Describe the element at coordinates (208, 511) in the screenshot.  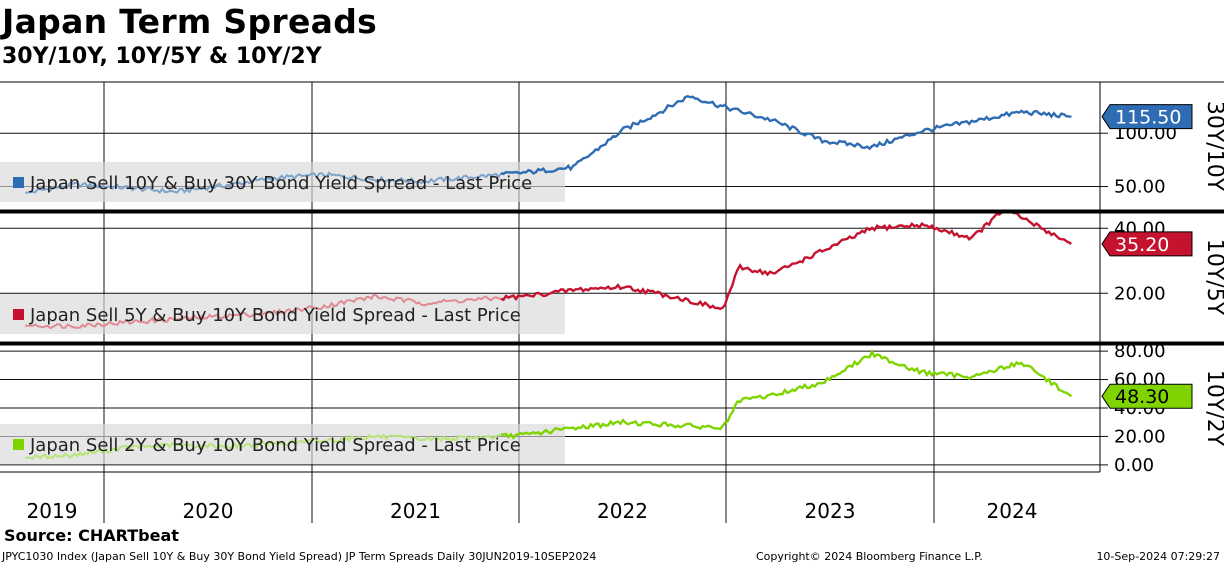
I see `x-tick-label: 2020` at that location.